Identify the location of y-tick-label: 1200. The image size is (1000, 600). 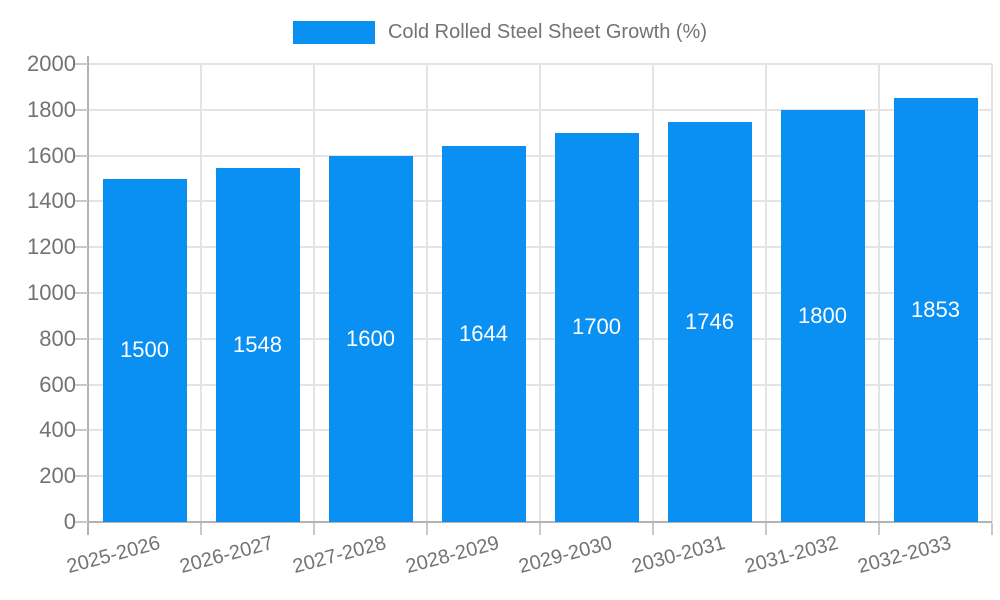
(51, 247).